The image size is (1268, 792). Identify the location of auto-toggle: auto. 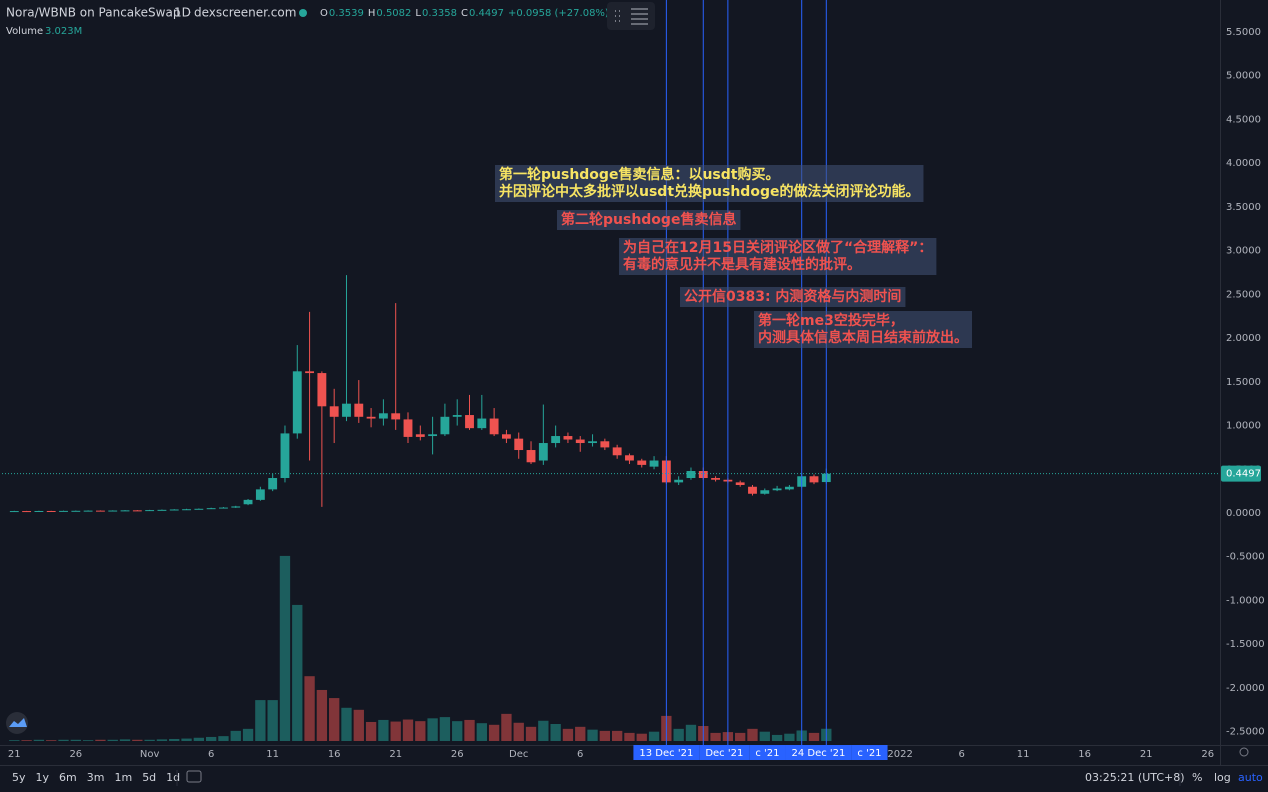
(1250, 777).